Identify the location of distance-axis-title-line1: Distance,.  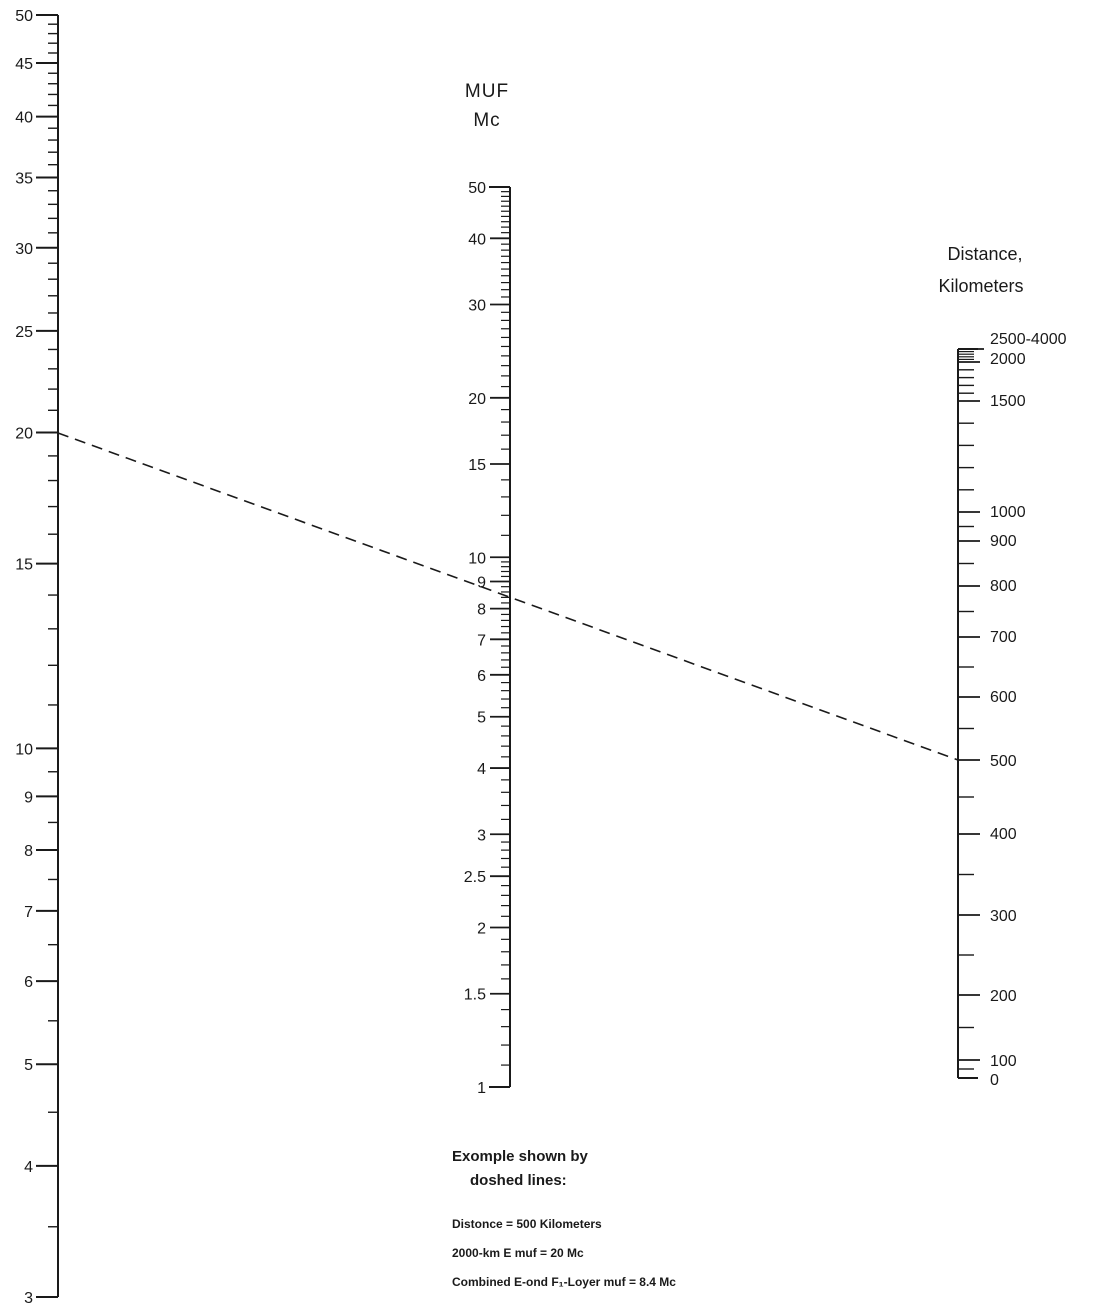
(984, 254).